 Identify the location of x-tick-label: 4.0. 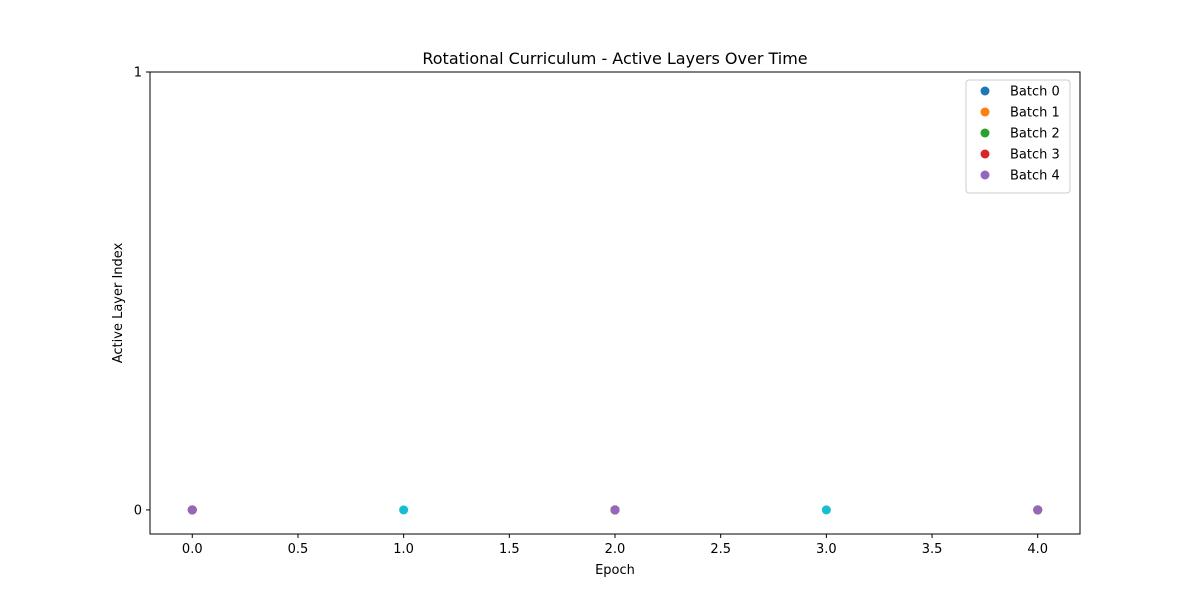
(1037, 549).